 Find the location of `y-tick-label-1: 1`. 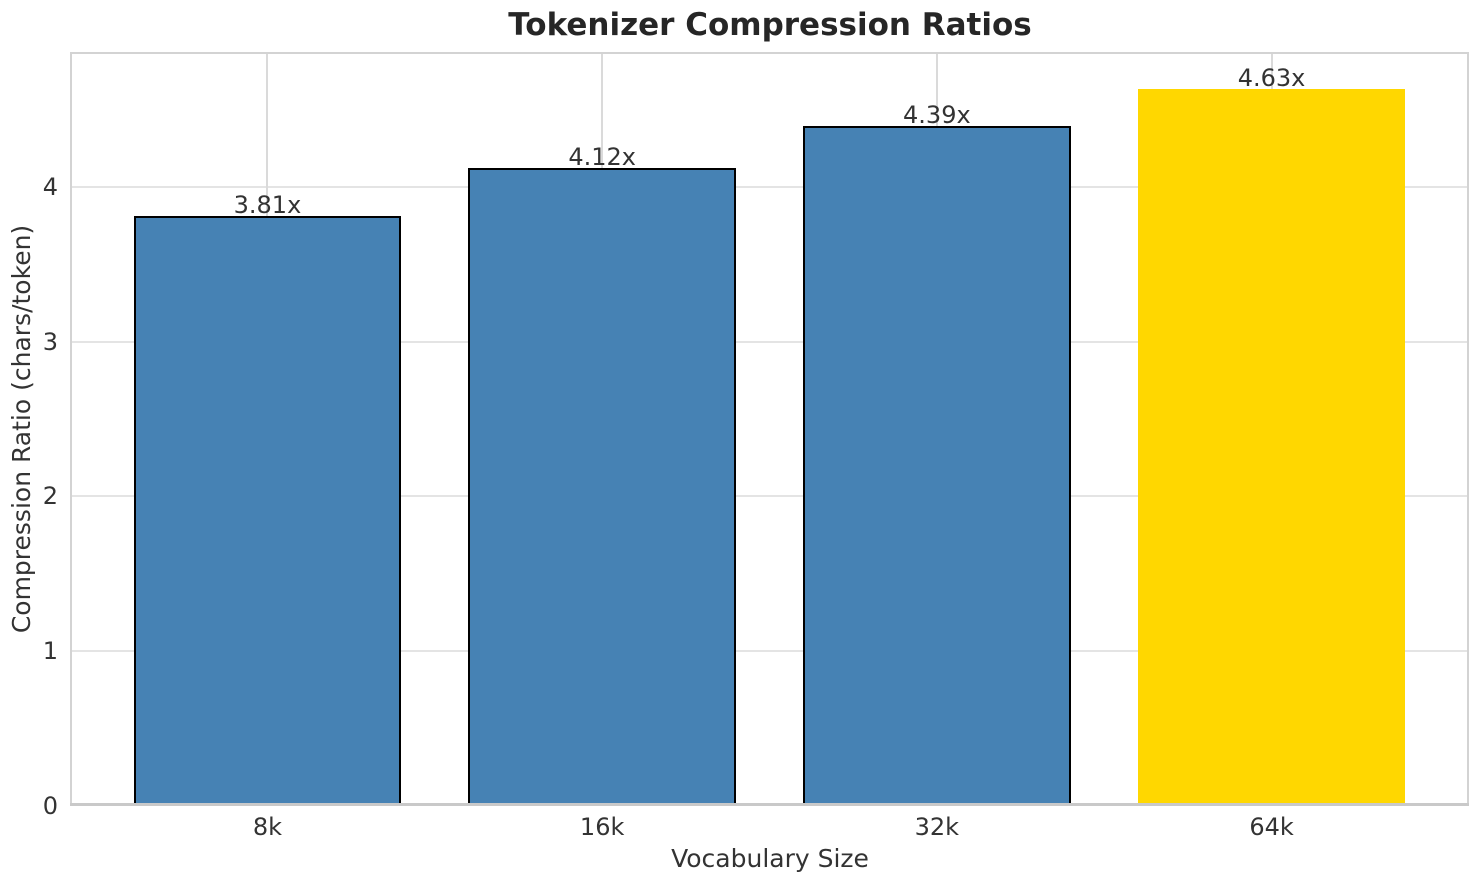

y-tick-label-1: 1 is located at coordinates (50, 651).